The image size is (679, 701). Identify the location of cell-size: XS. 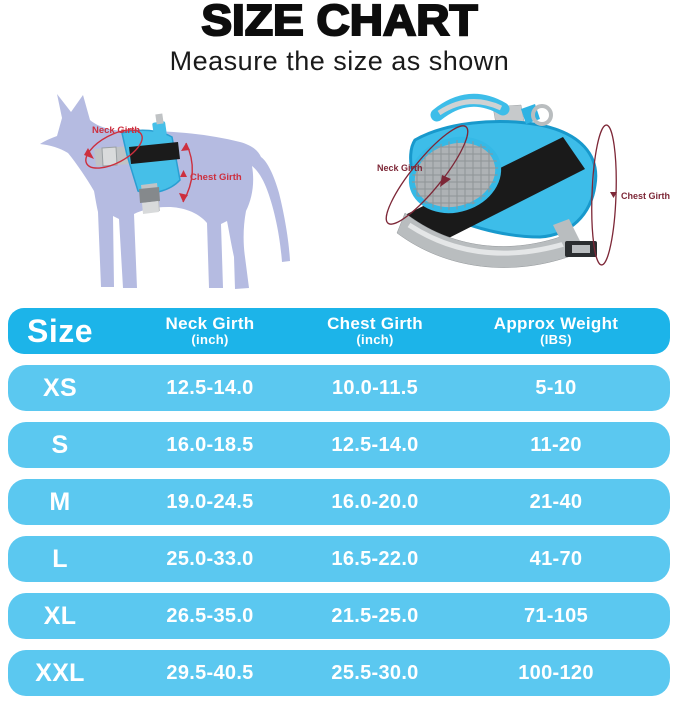
(60, 387).